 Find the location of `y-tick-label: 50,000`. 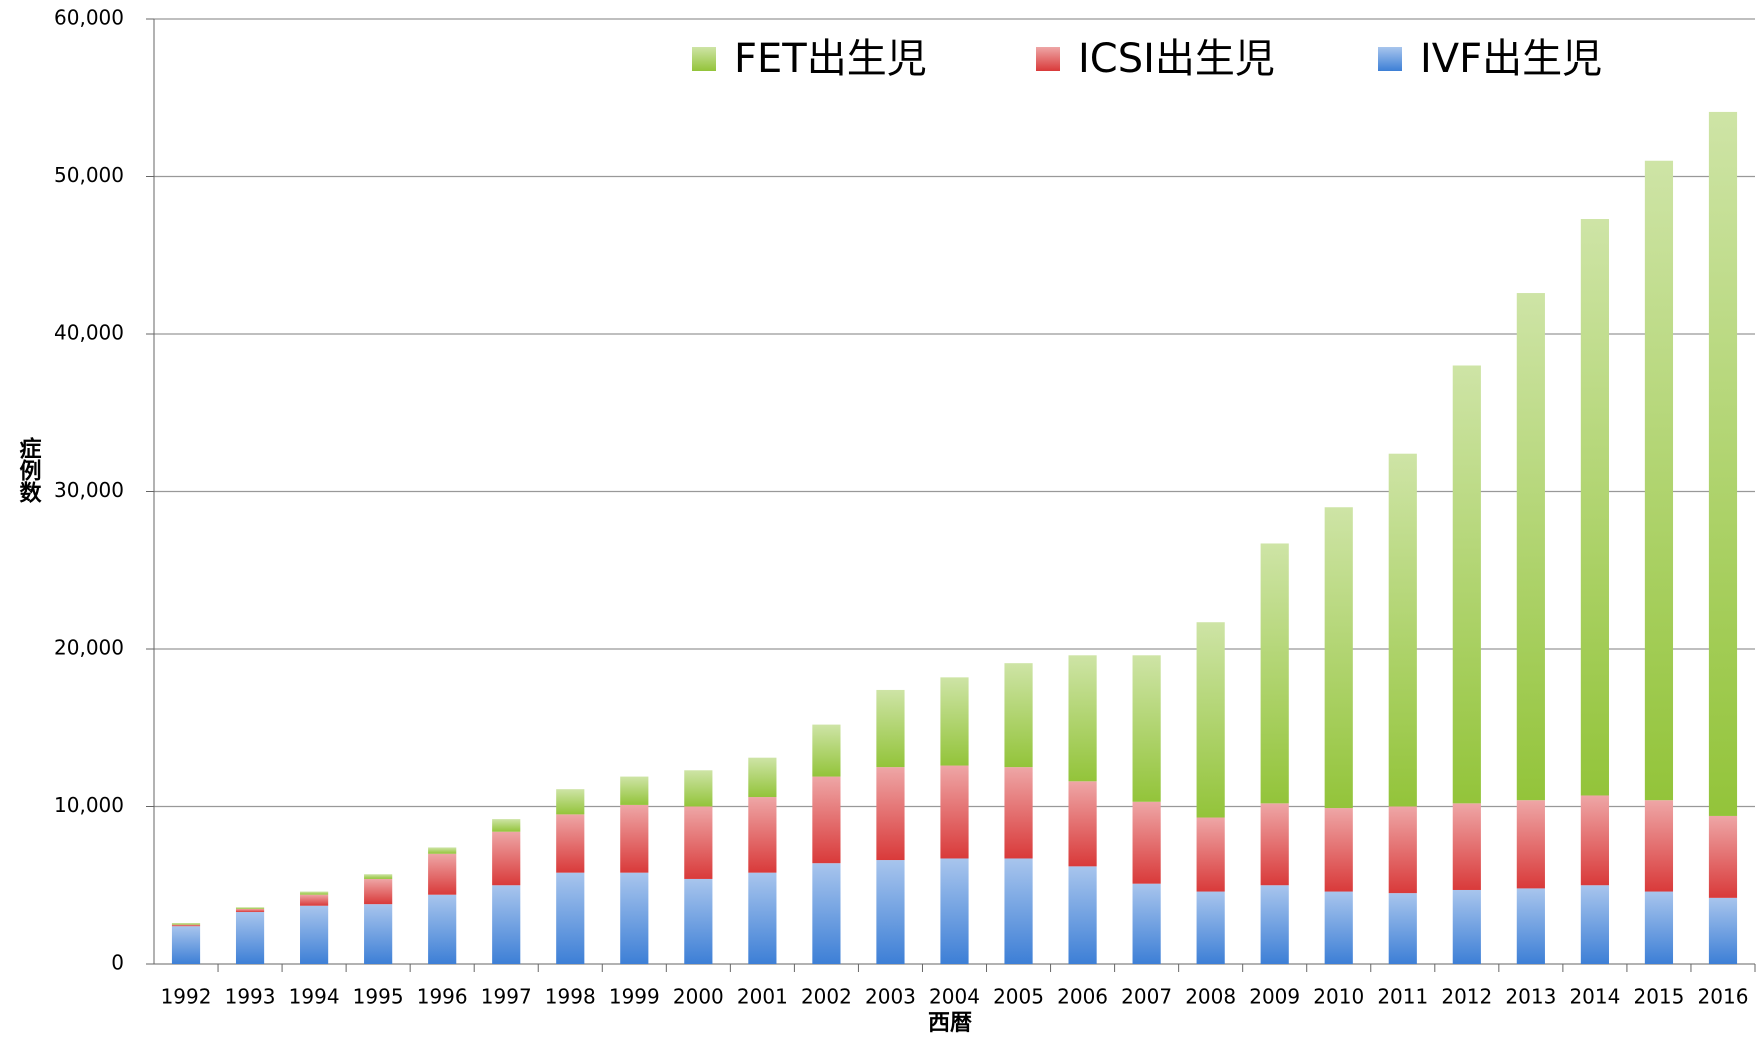

y-tick-label: 50,000 is located at coordinates (89, 175).